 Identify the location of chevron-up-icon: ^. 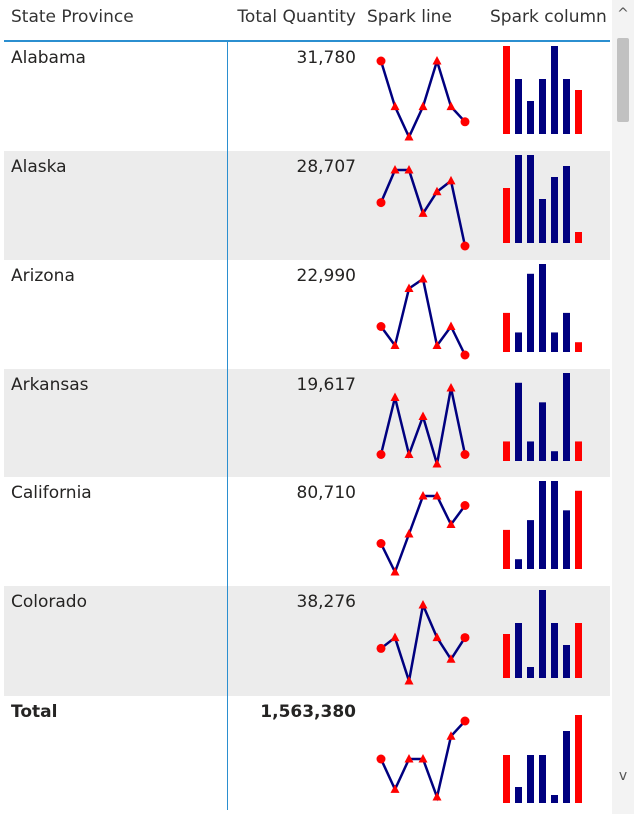
(623, 14).